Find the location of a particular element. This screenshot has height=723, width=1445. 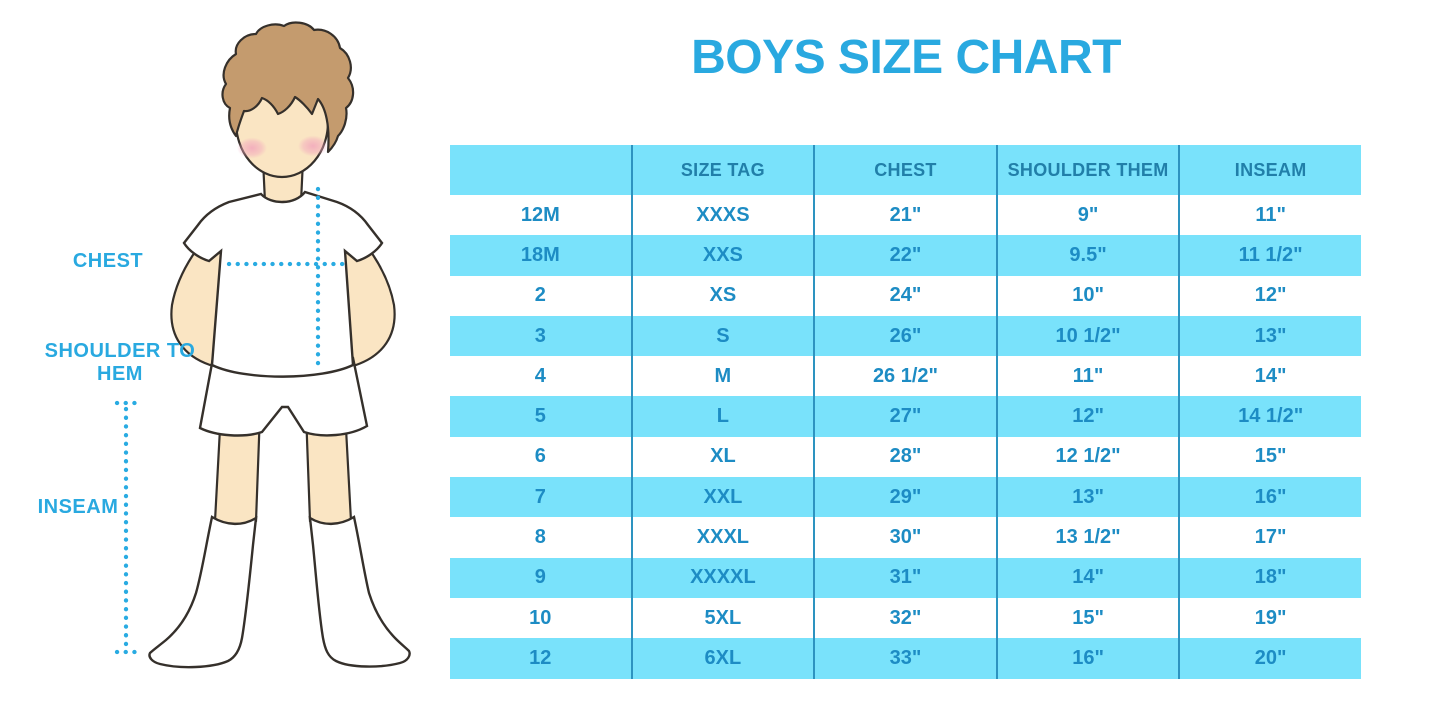

boy-left-cheek-blush is located at coordinates (252, 148).